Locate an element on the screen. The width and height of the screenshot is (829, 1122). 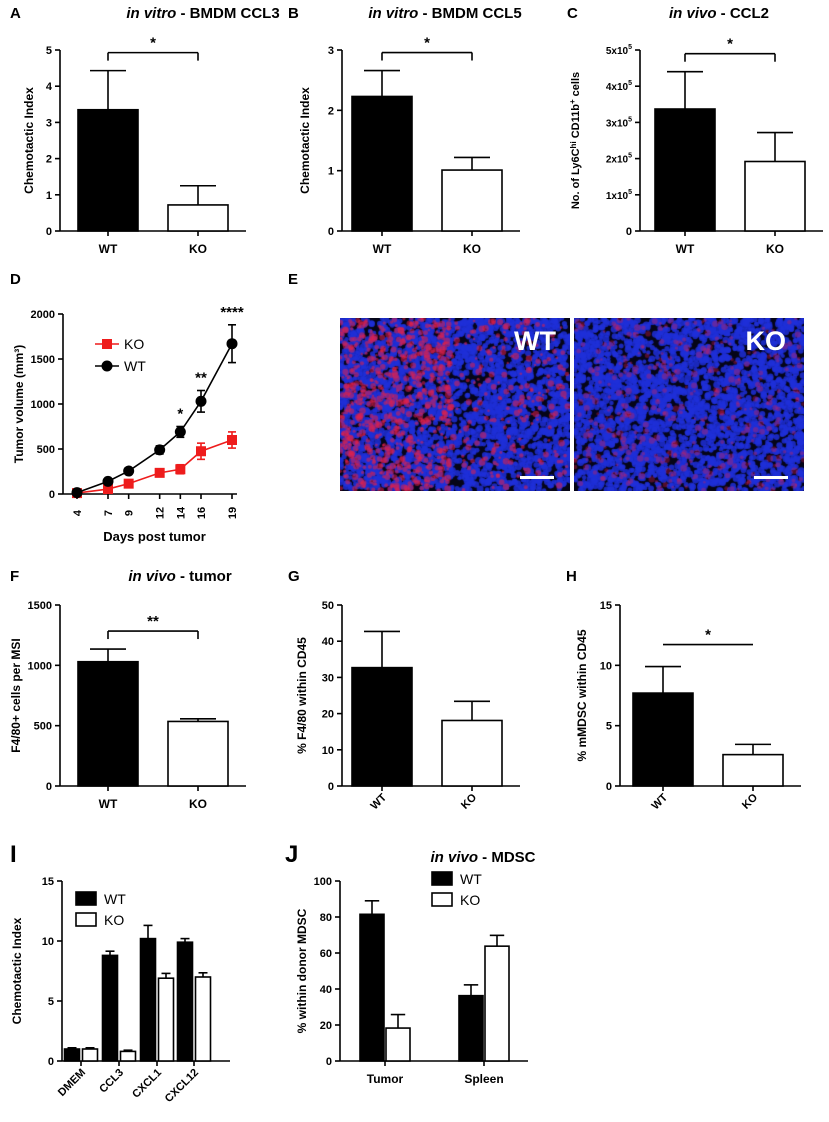
chart-panel-h: H 0 5 10 15 % mMDSC within CD45 WT KO * is located at coordinates (683, 690).